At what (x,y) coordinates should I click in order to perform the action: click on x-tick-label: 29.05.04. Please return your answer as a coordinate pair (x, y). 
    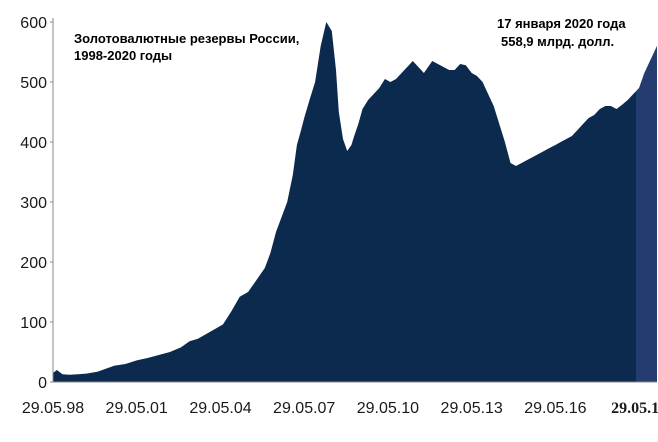
    Looking at the image, I should click on (220, 408).